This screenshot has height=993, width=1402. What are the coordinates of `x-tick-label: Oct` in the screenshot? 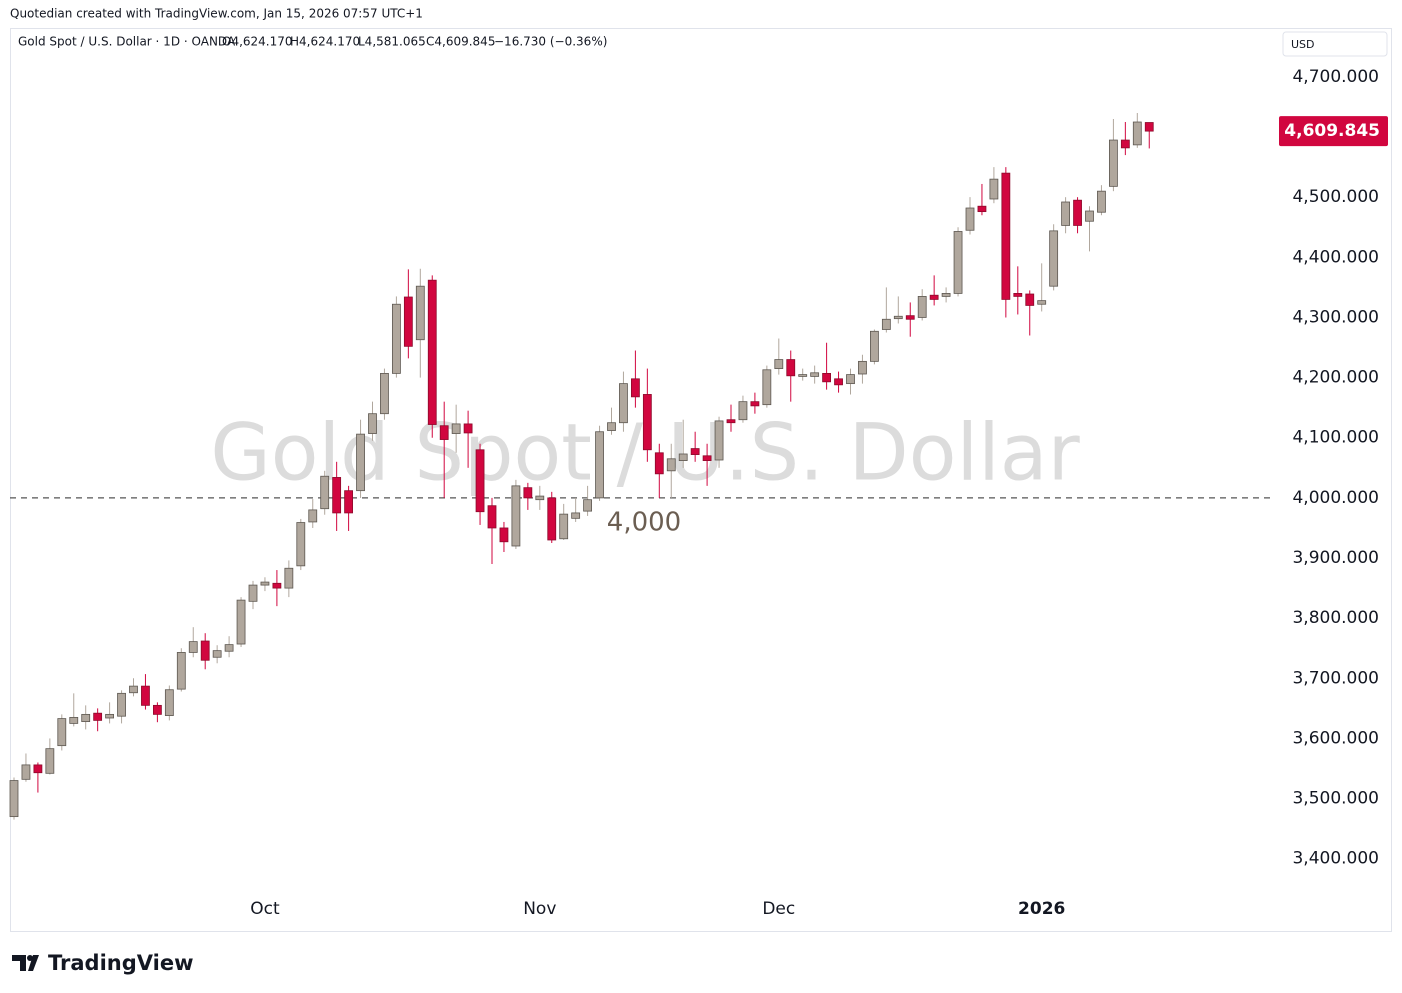 It's located at (265, 909).